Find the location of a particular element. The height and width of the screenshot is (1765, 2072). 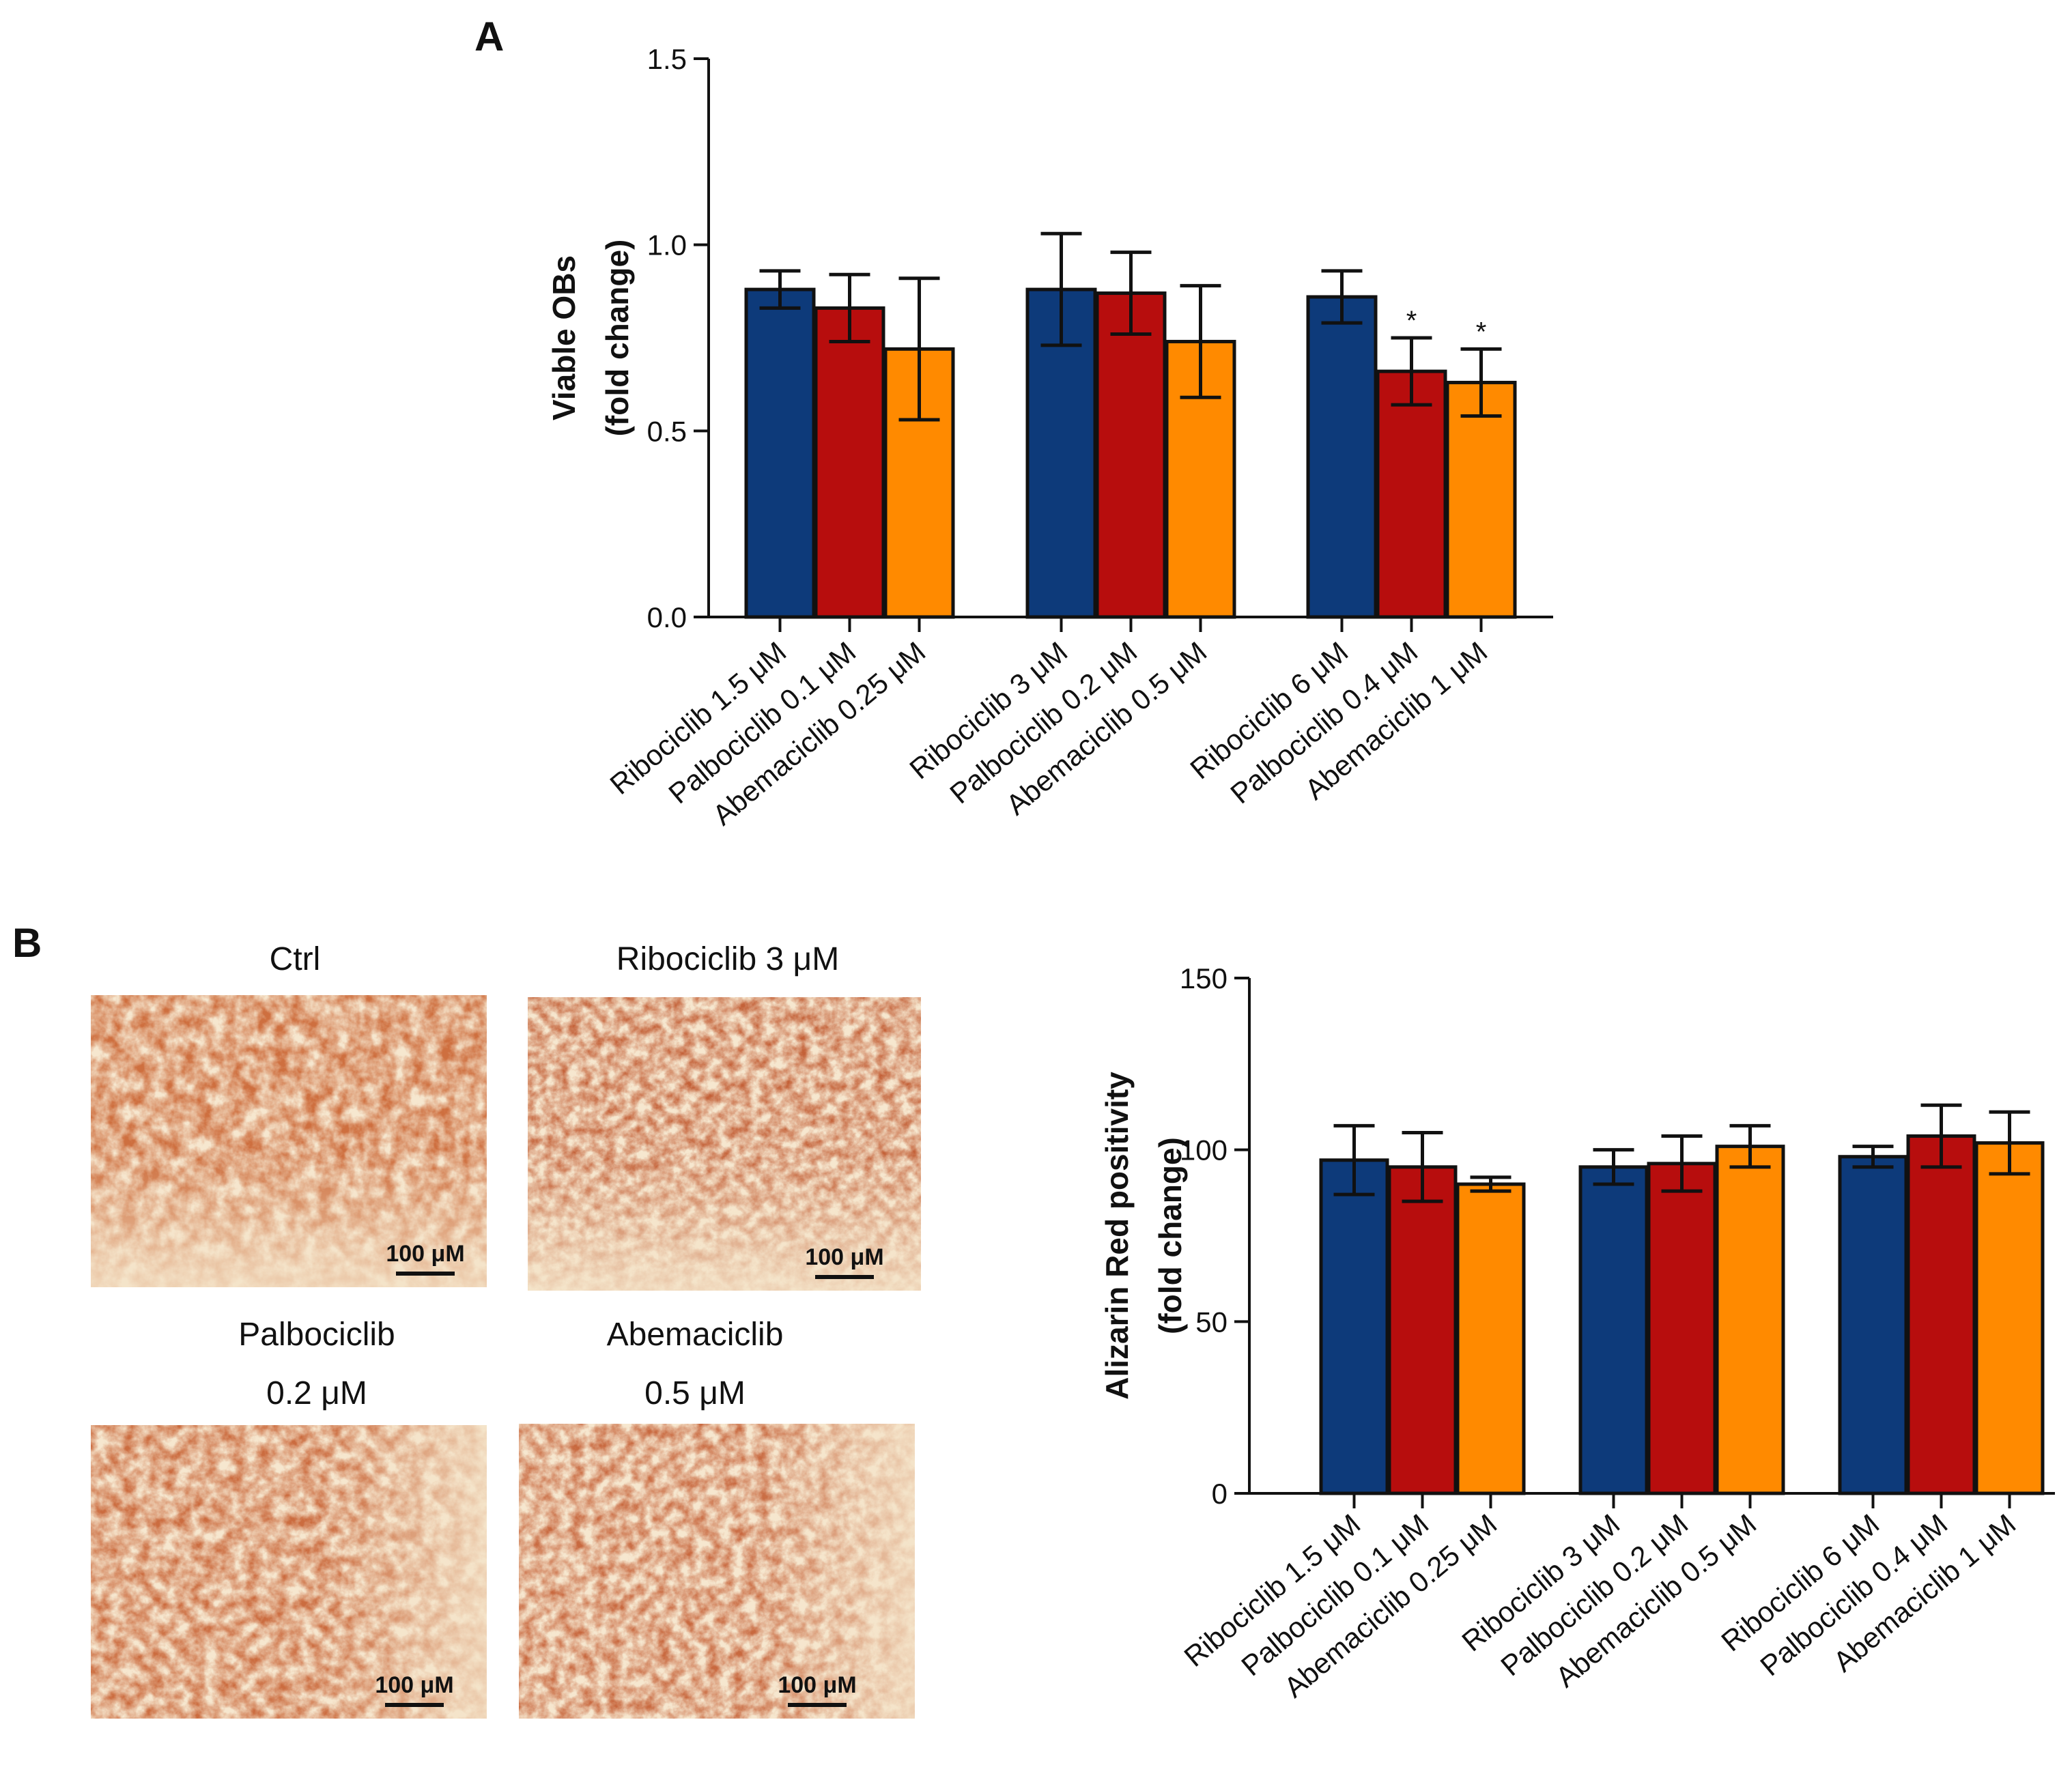

micrograph-ribociclib-3um: 100 μM is located at coordinates (724, 1144).